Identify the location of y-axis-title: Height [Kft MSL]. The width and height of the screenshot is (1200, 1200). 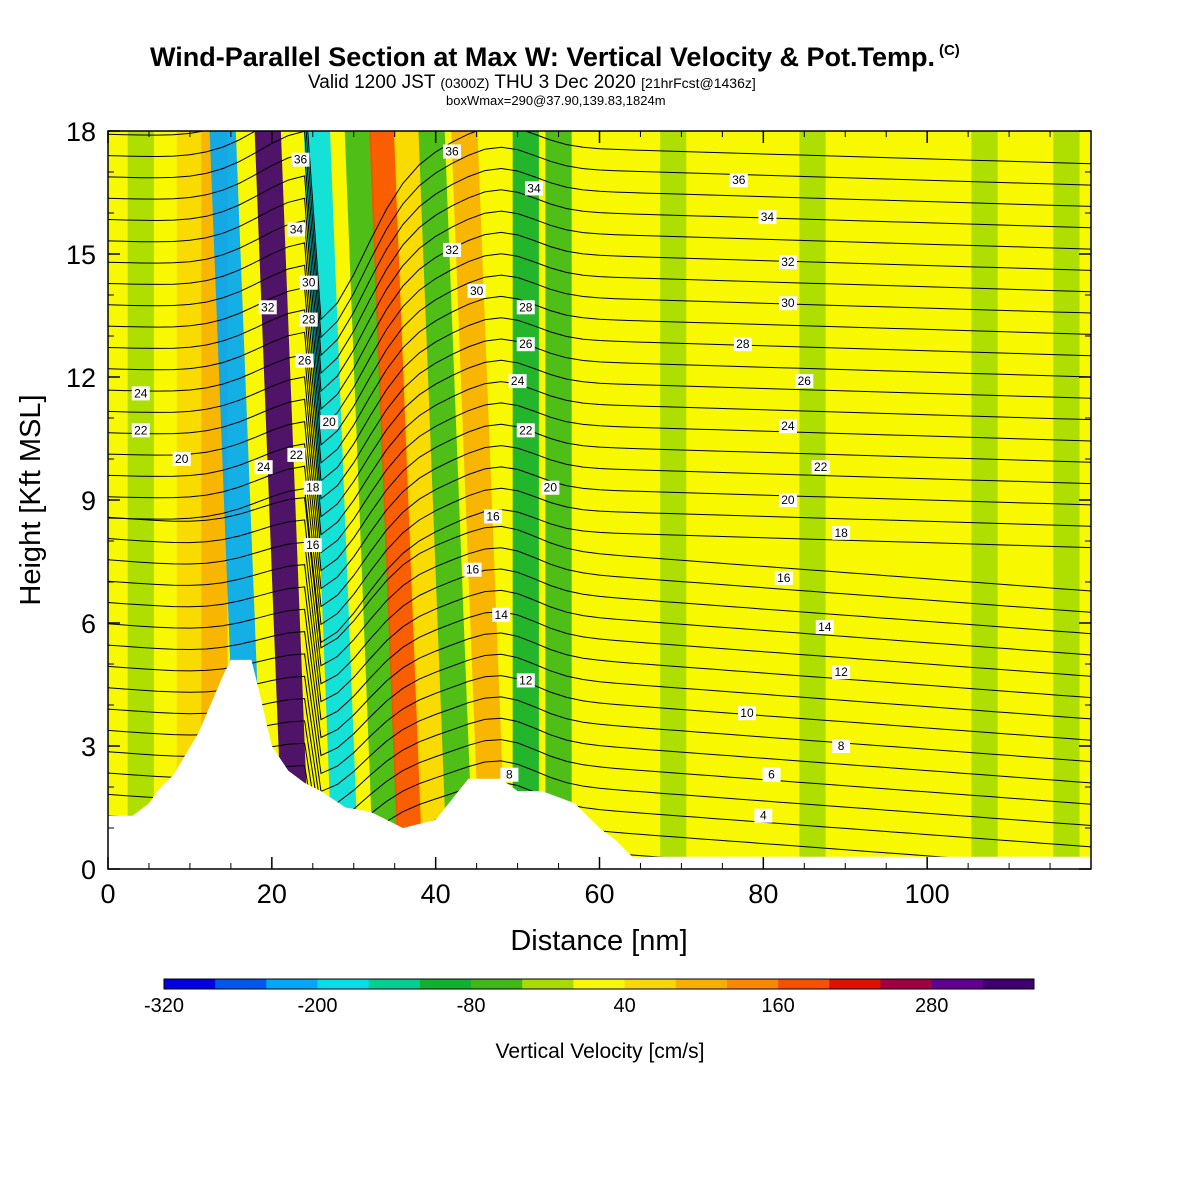
(31, 499).